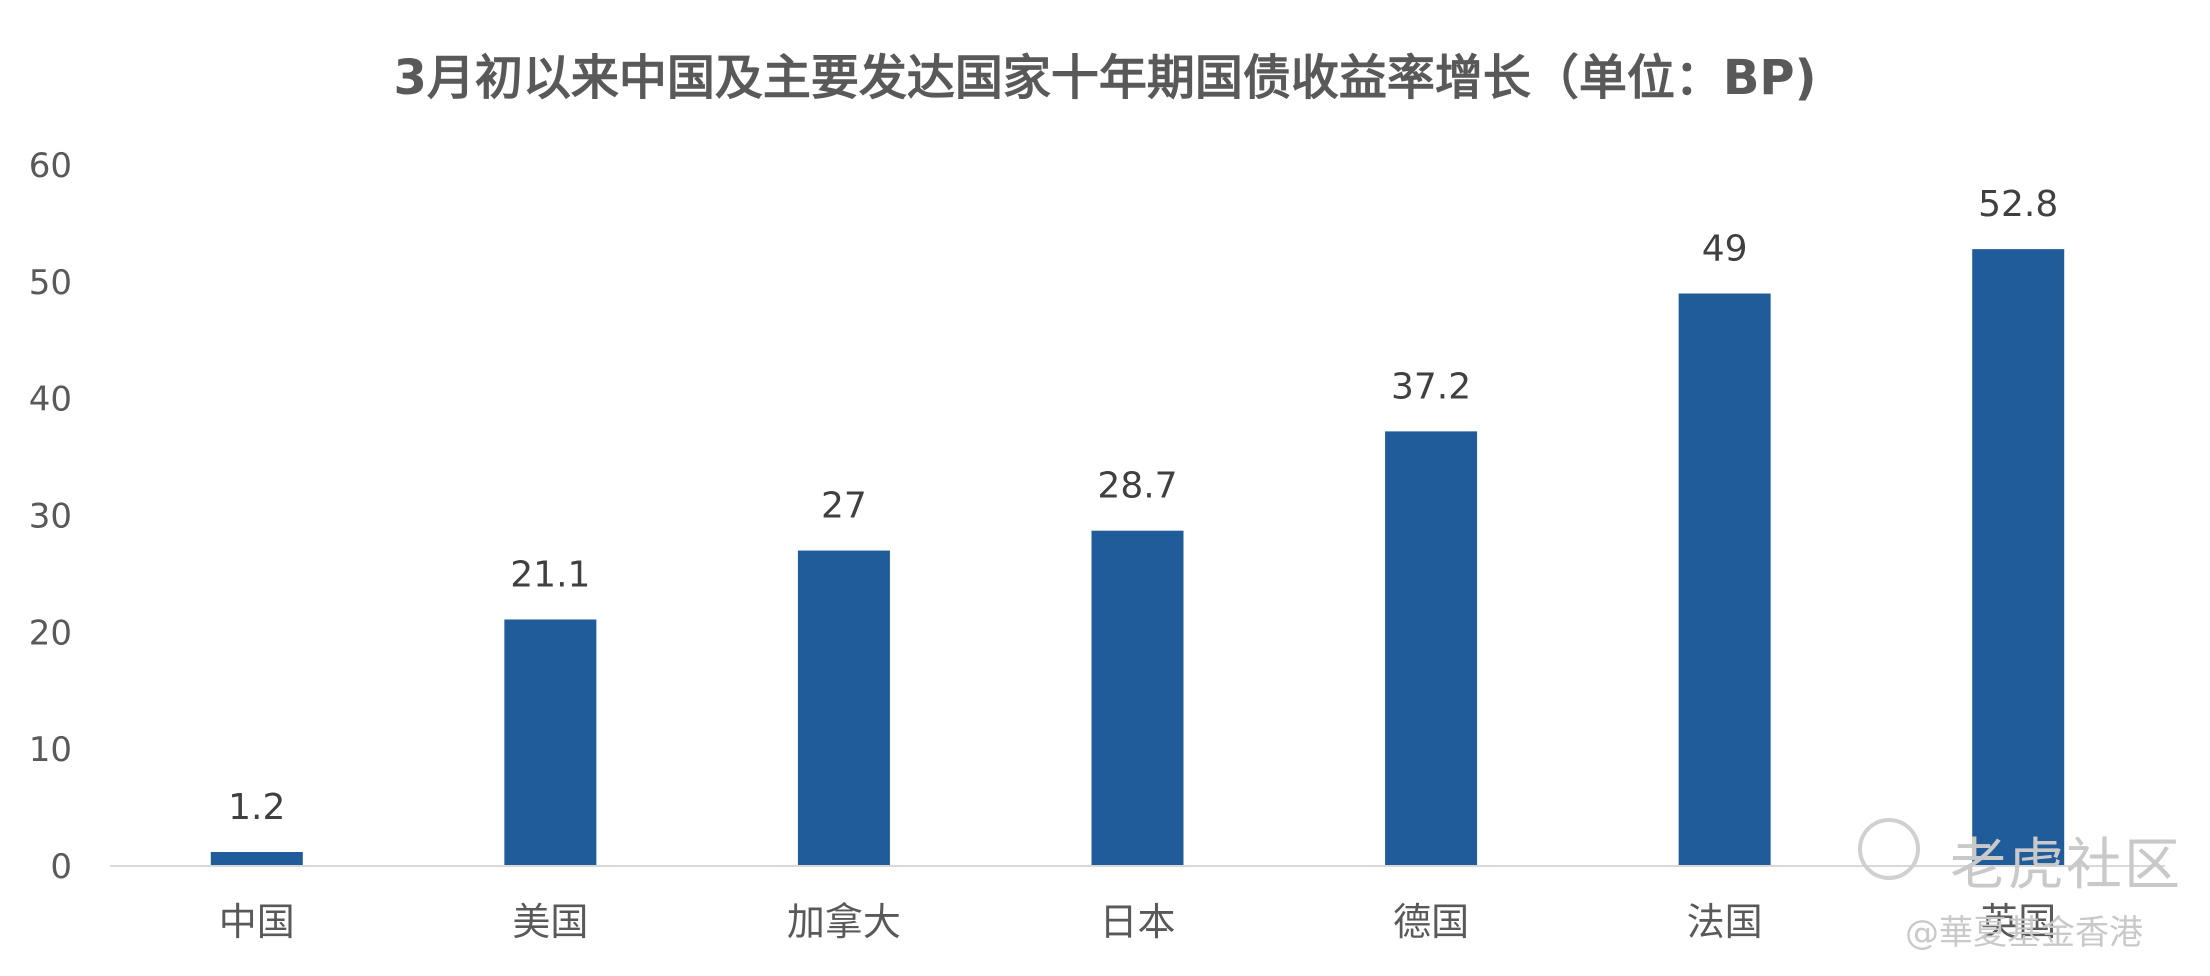 The image size is (2210, 976). Describe the element at coordinates (61, 867) in the screenshot. I see `y-tick-label: 0` at that location.